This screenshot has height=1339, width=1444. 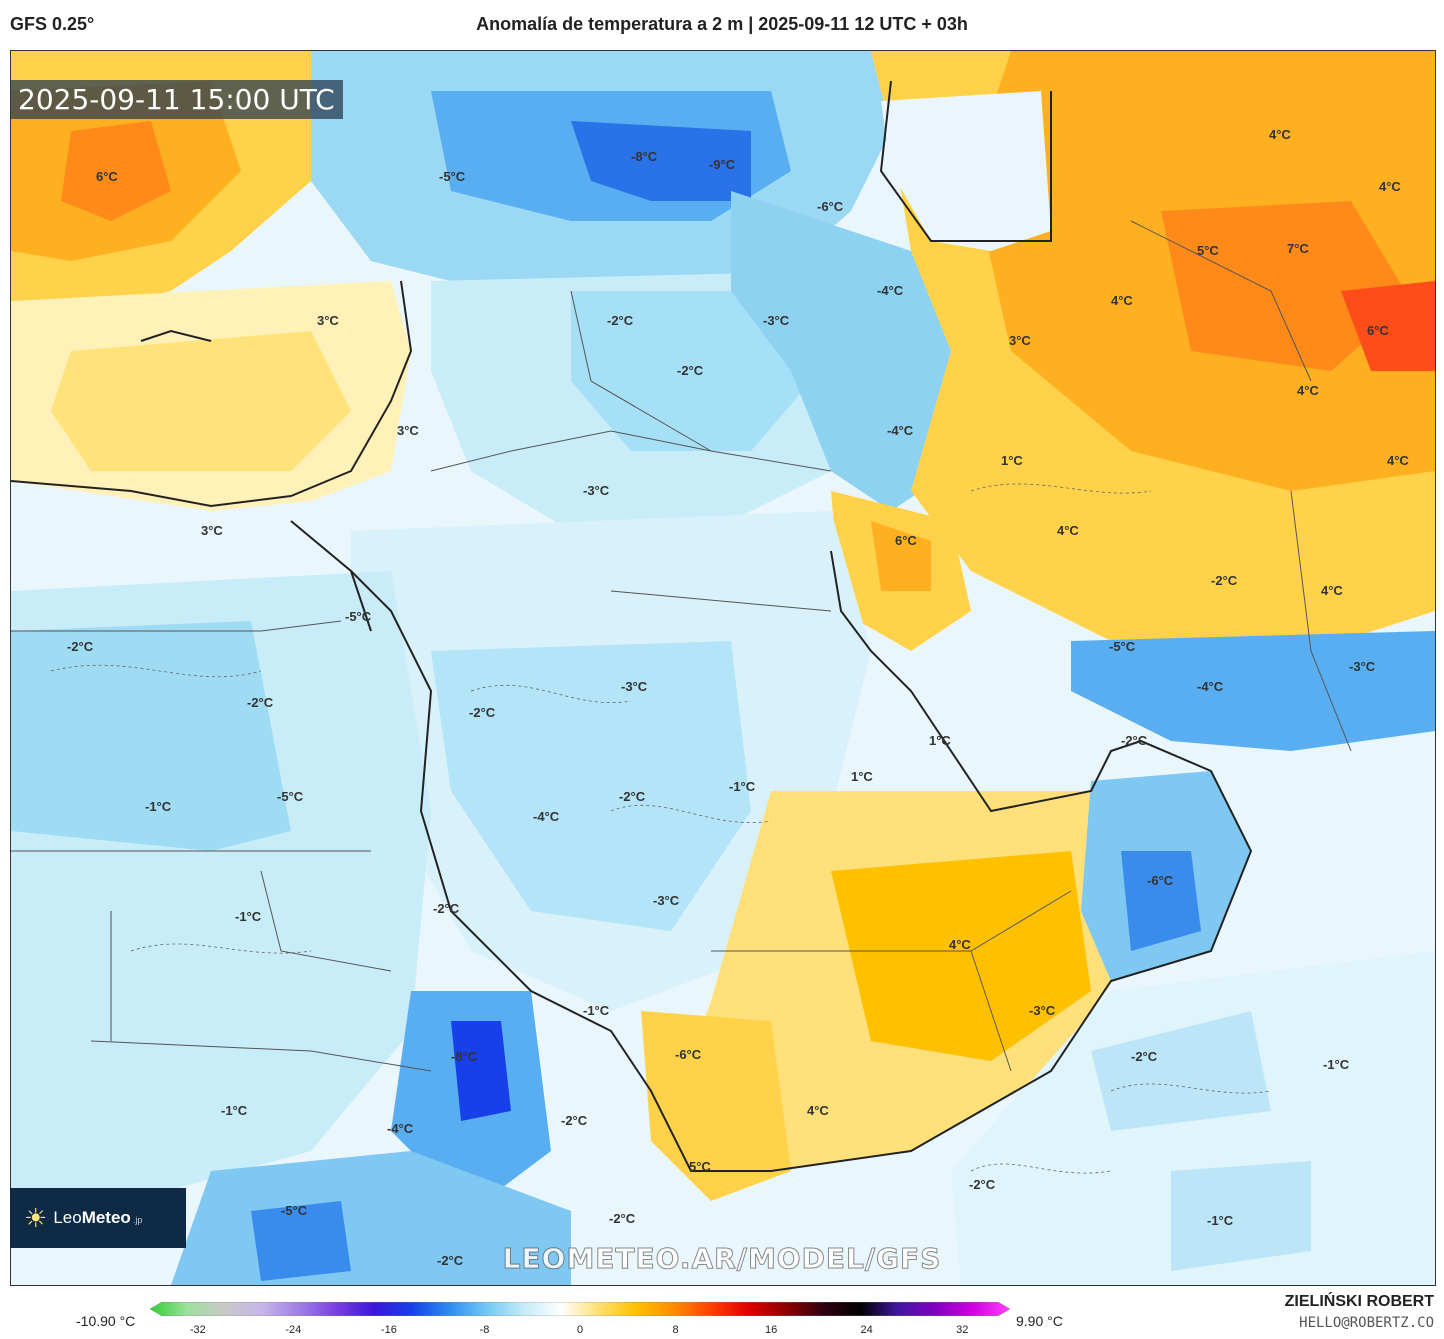 I want to click on colorbar-tick: 24, so click(x=866, y=1330).